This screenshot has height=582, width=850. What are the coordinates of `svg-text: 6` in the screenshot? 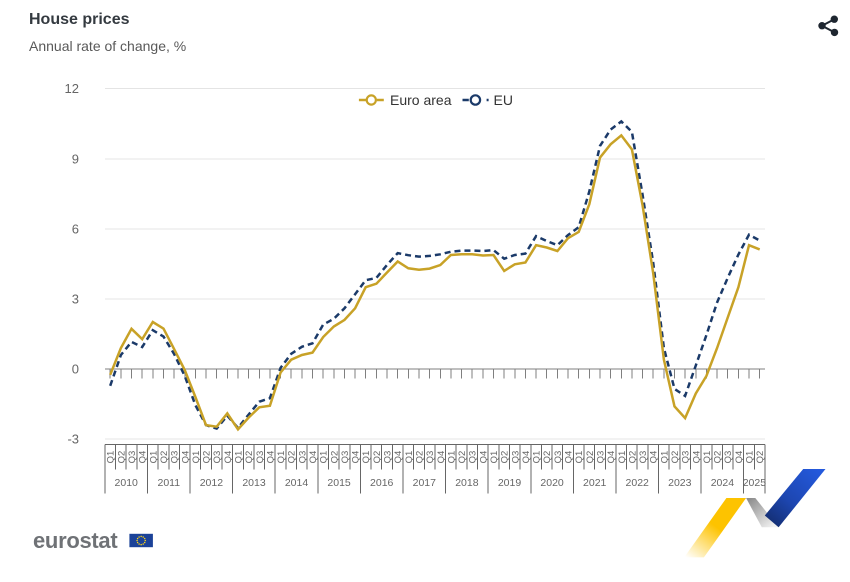 It's located at (75, 228).